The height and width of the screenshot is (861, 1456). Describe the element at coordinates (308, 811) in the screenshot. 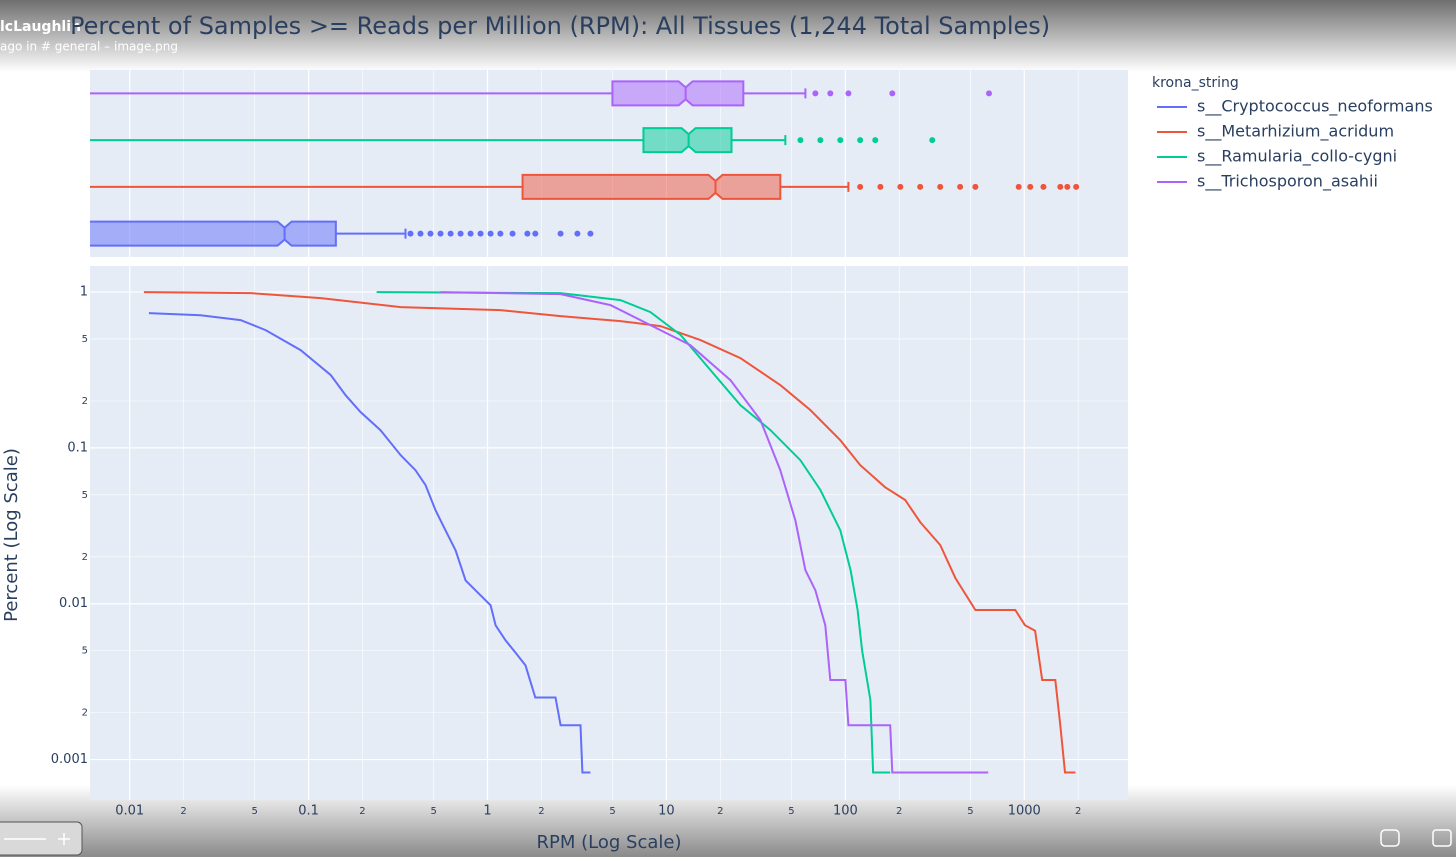

I see `x-tick-label: 0.1` at that location.